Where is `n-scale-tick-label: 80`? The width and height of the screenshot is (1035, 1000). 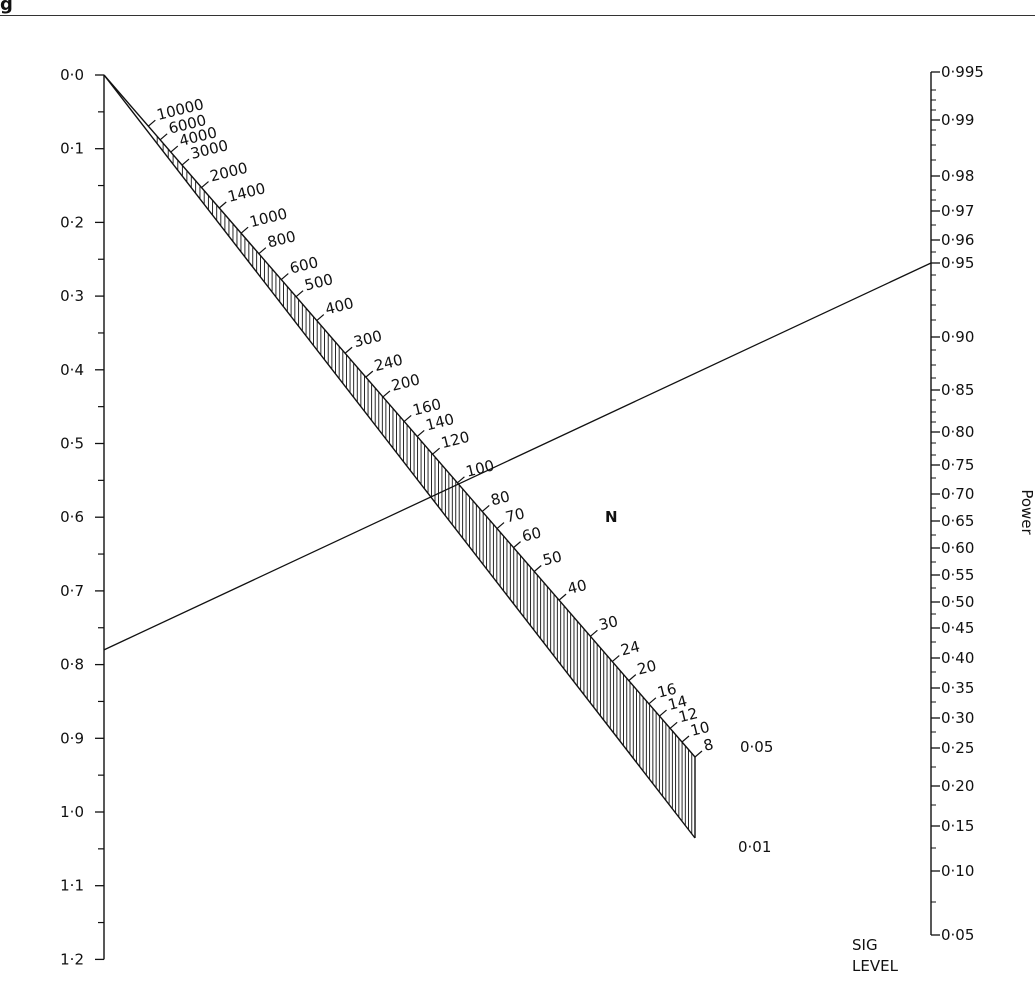
n-scale-tick-label: 80 is located at coordinates (500, 498).